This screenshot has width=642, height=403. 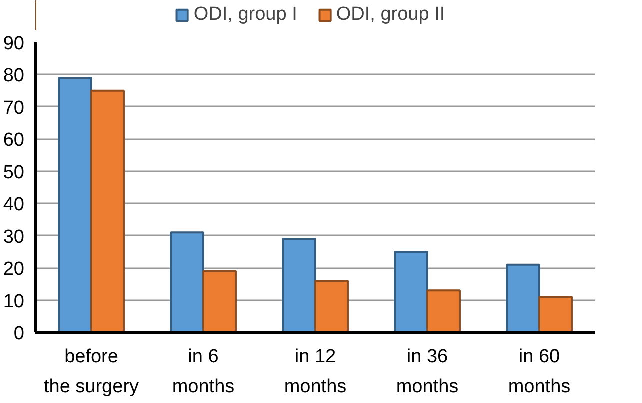 I want to click on y-tick-label: 90, so click(x=14, y=44).